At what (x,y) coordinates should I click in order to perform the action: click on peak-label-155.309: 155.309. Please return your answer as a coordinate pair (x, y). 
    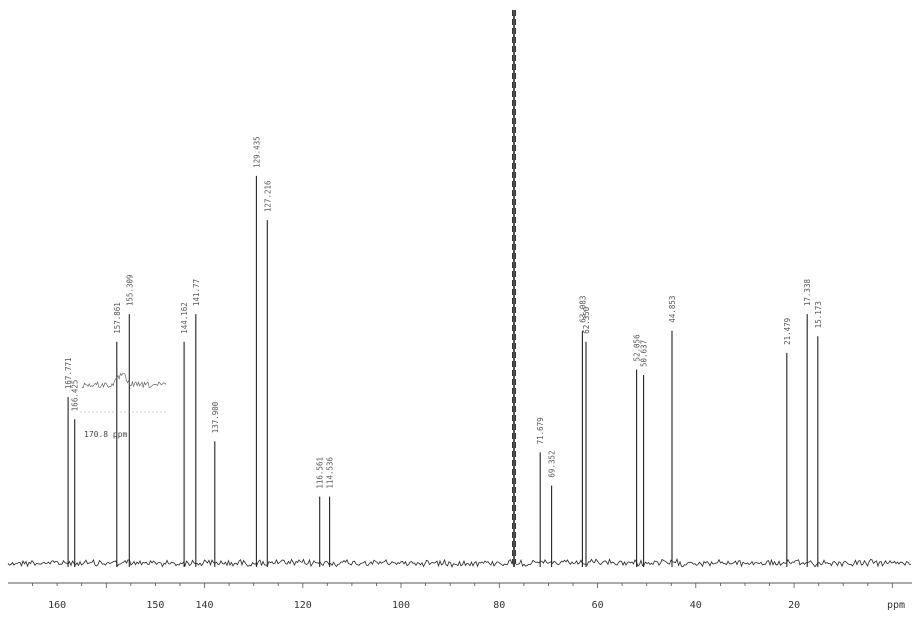
    Looking at the image, I should click on (129, 290).